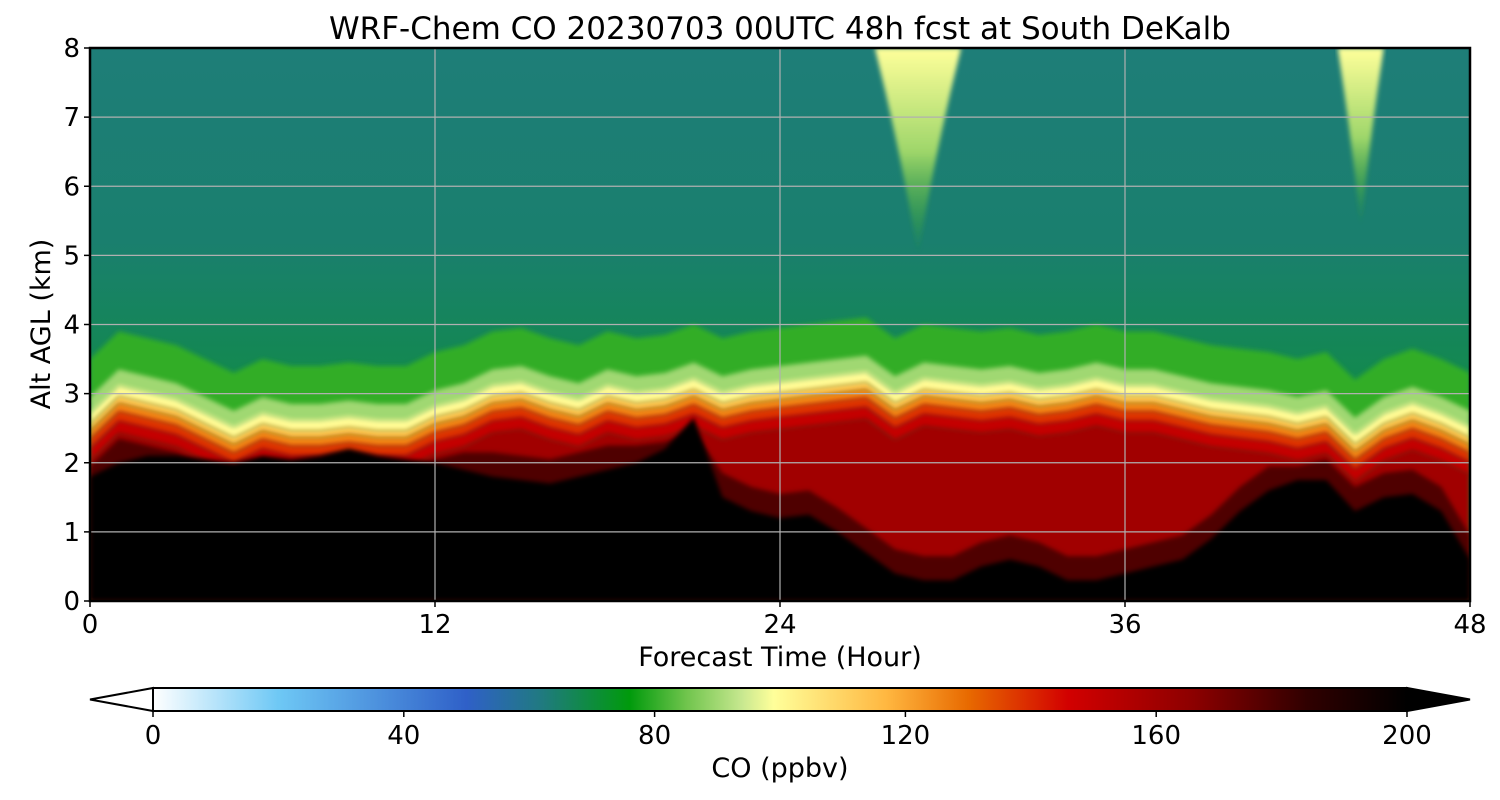  I want to click on y-tick-label: 6, so click(71, 187).